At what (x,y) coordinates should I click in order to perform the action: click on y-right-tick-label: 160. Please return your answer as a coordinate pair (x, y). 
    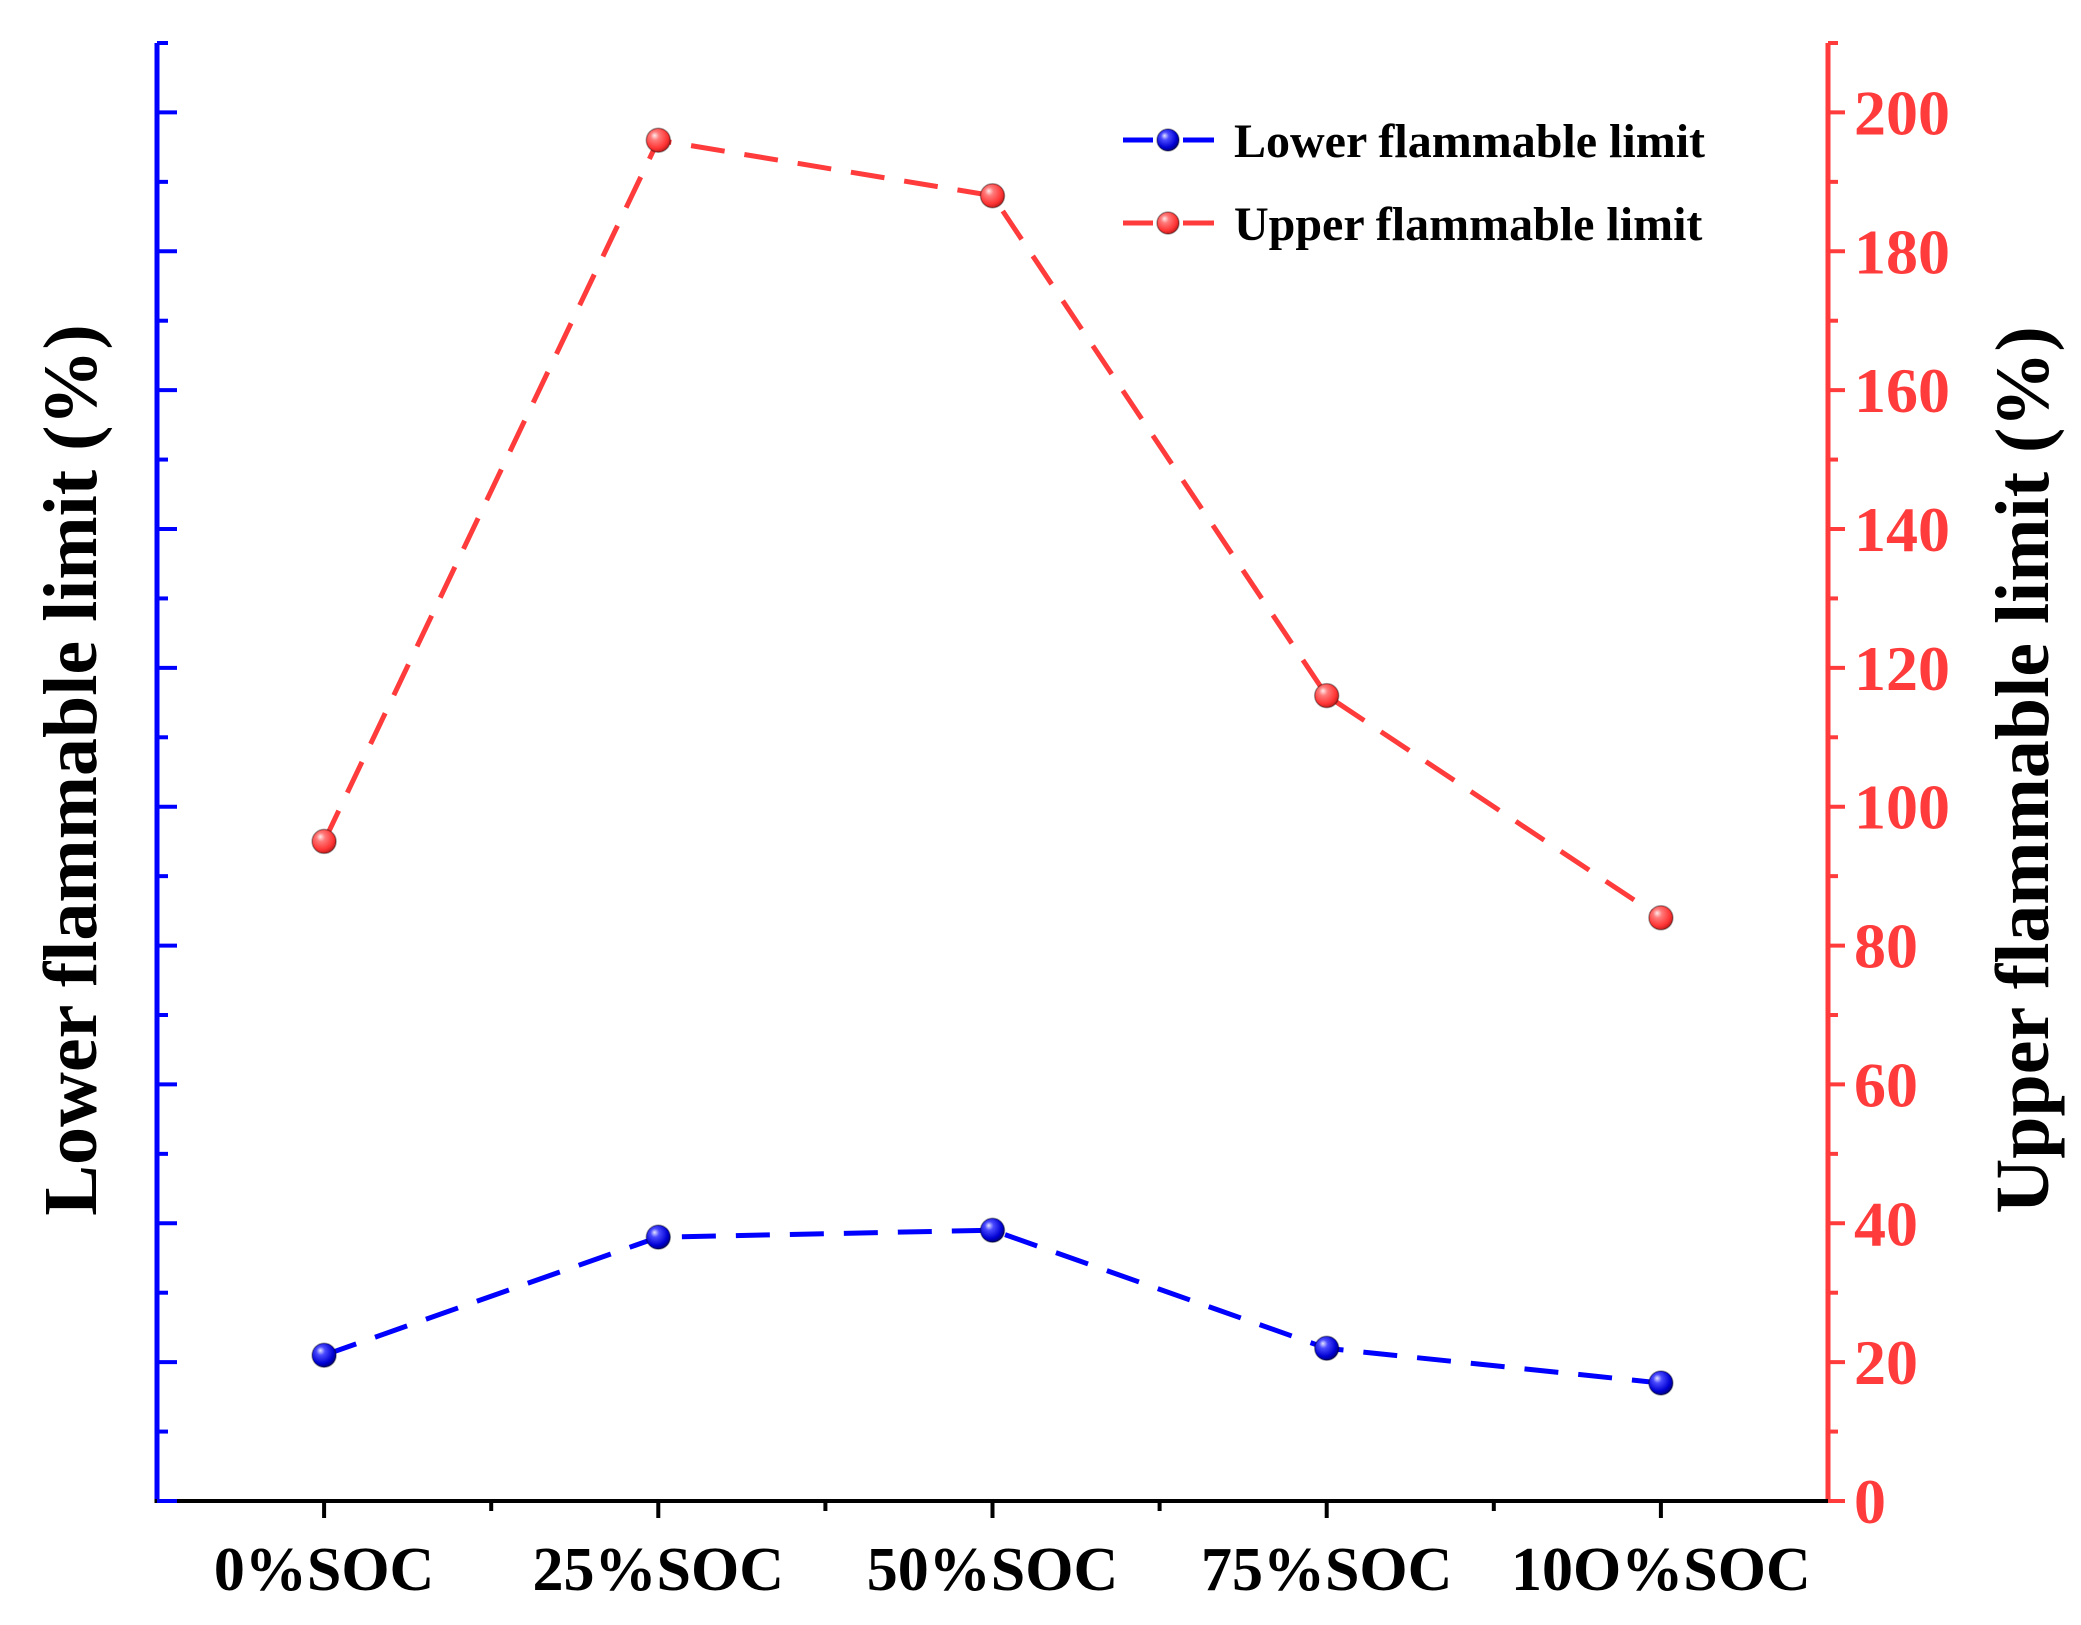
    Looking at the image, I should click on (1902, 390).